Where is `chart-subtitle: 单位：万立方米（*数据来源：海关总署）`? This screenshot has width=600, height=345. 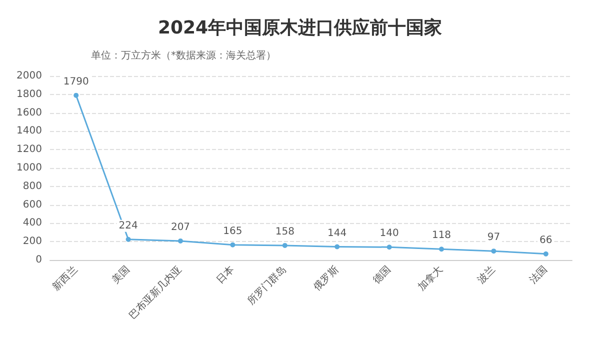 chart-subtitle: 单位：万立方米（*数据来源：海关总署） is located at coordinates (183, 56).